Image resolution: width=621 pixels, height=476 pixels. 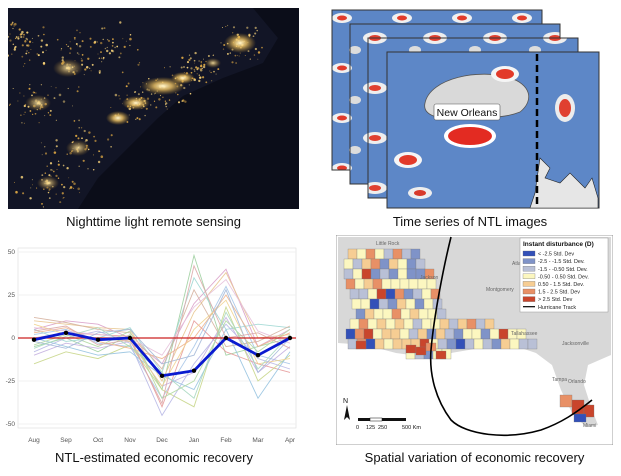 I want to click on legend-swatch, so click(x=529, y=253).